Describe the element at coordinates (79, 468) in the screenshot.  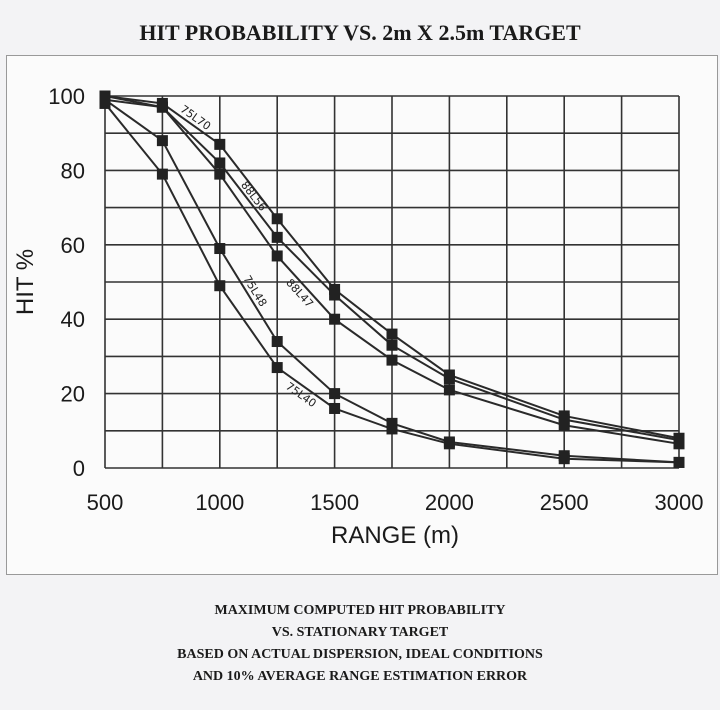
I see `y-tick-label: 0` at that location.